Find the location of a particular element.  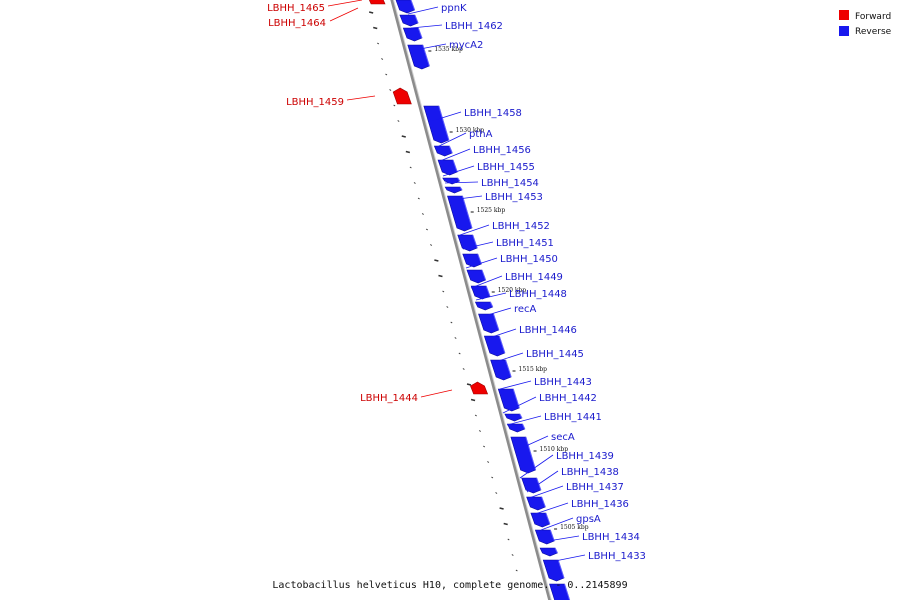

forward-label-leader is located at coordinates (345, 3).